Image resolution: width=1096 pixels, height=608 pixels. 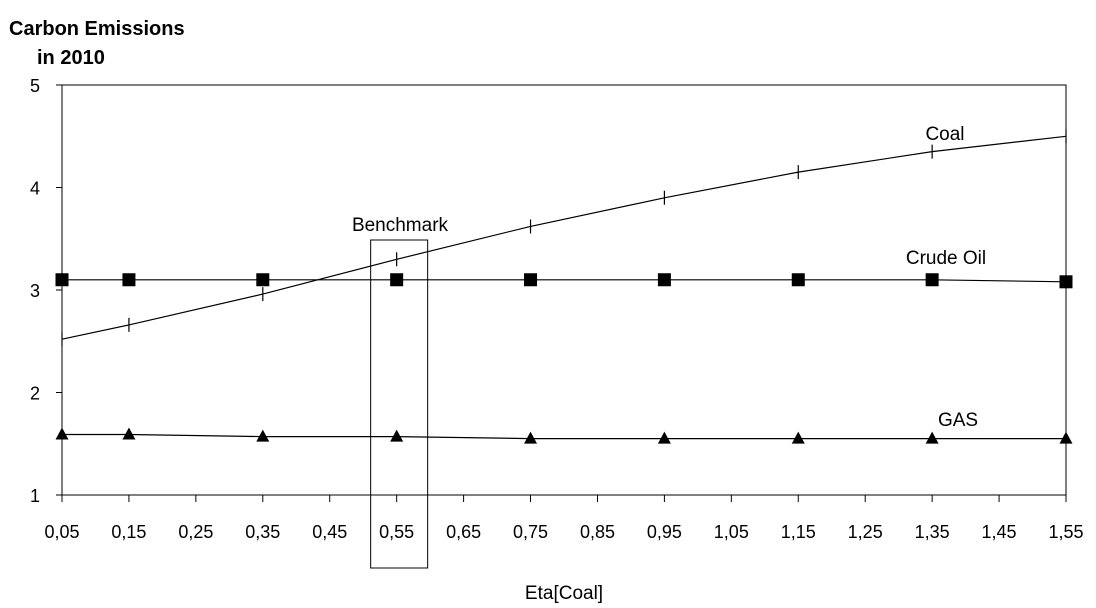 I want to click on x-tick-label: 1,35, so click(x=932, y=532).